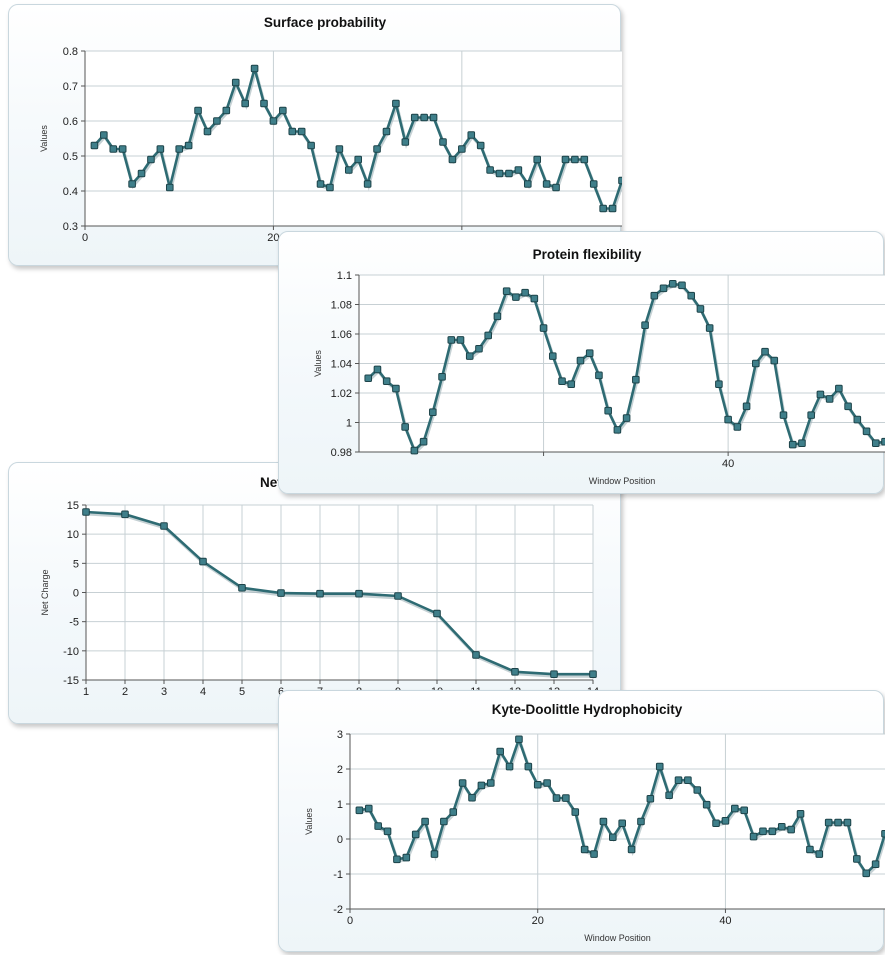 This screenshot has height=955, width=885. Describe the element at coordinates (338, 875) in the screenshot. I see `y-tick-label: -1` at that location.